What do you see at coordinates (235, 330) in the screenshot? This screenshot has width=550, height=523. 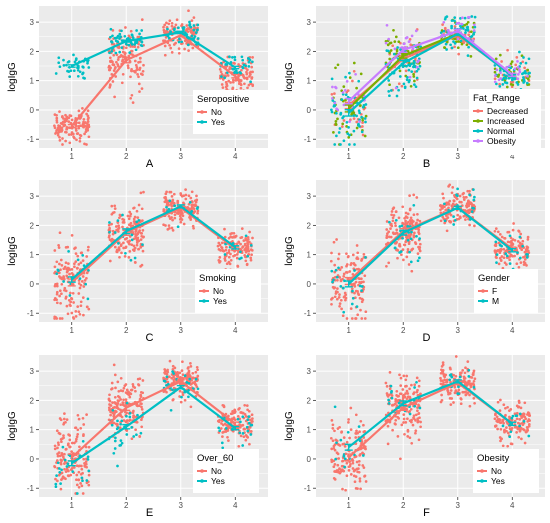 I see `x-tick-label: 4` at bounding box center [235, 330].